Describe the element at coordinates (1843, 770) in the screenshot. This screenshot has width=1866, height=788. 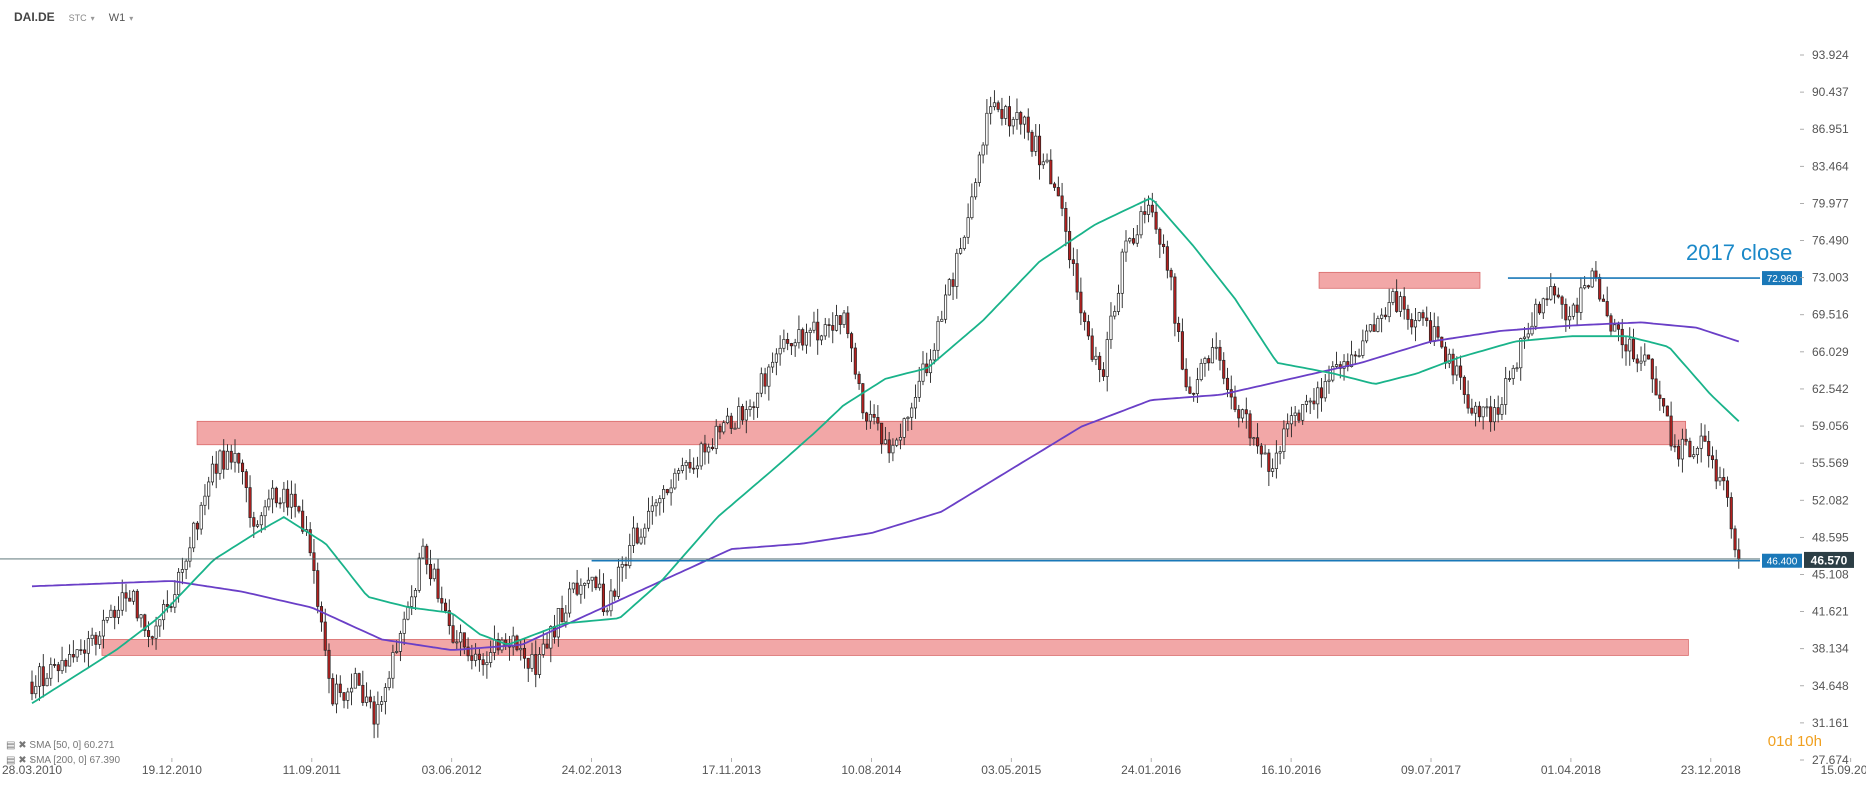
I see `x-tick-label: 15.09.2019` at that location.